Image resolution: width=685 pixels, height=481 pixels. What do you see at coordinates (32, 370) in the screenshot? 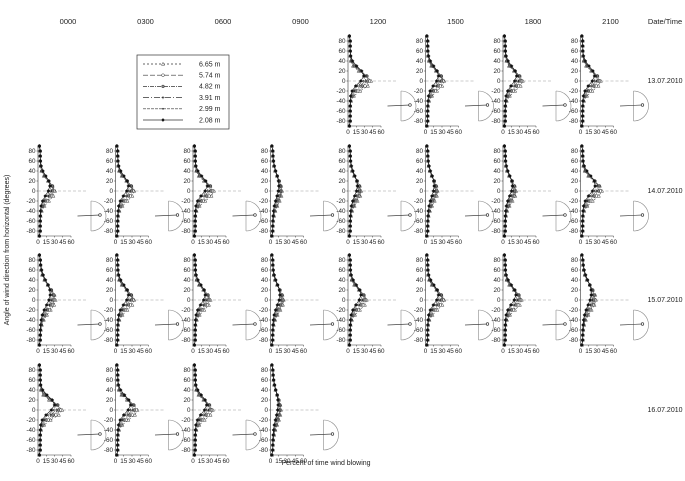
I see `y-tick-label: 80` at bounding box center [32, 370].